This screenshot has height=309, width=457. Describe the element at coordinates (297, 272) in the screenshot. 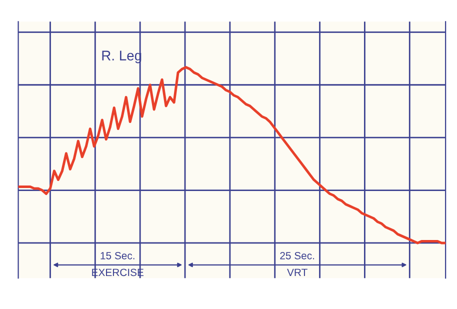

I see `text: VRT` at that location.